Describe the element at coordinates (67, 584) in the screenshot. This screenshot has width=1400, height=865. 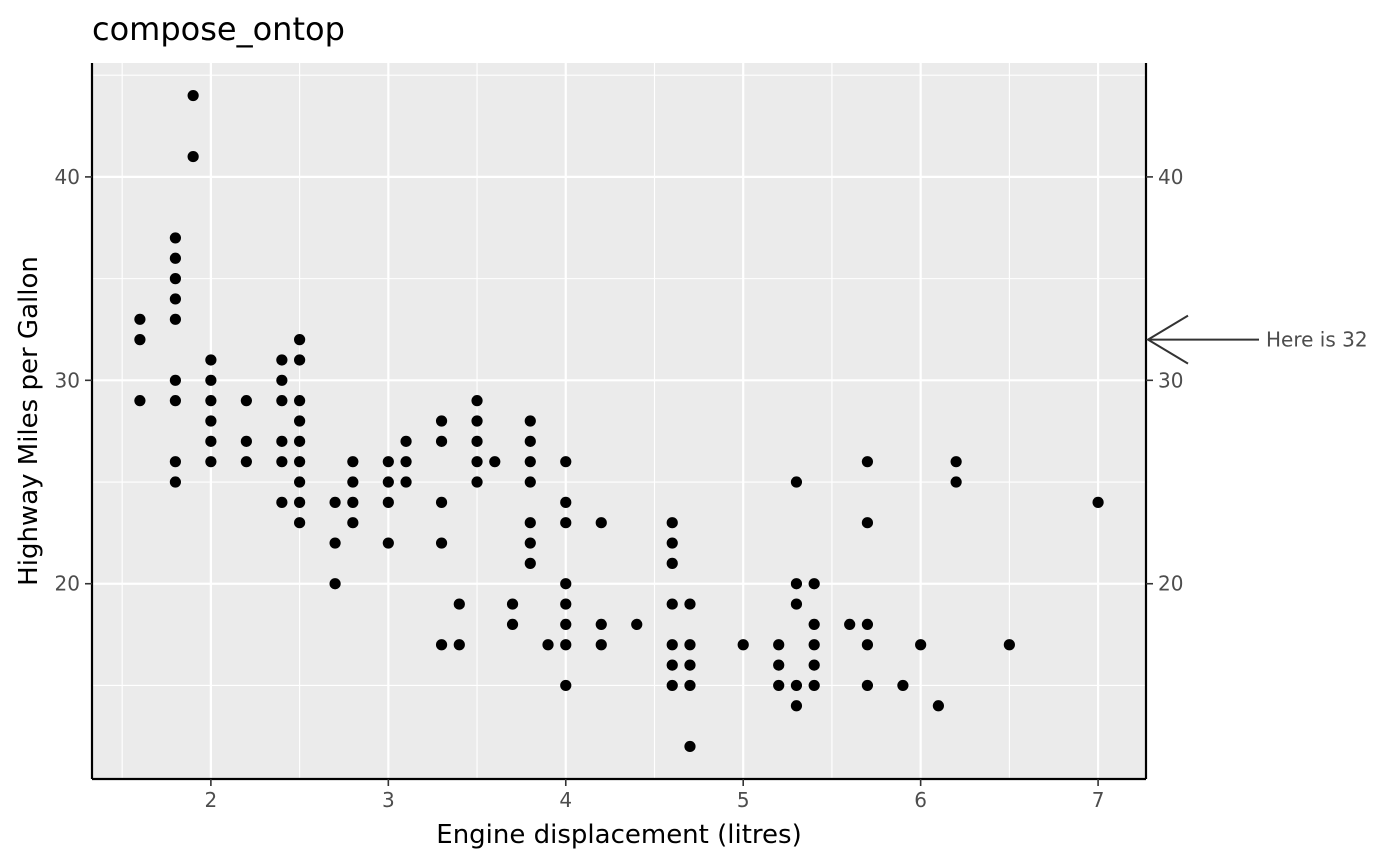
I see `y-tick-label-left: 20` at that location.